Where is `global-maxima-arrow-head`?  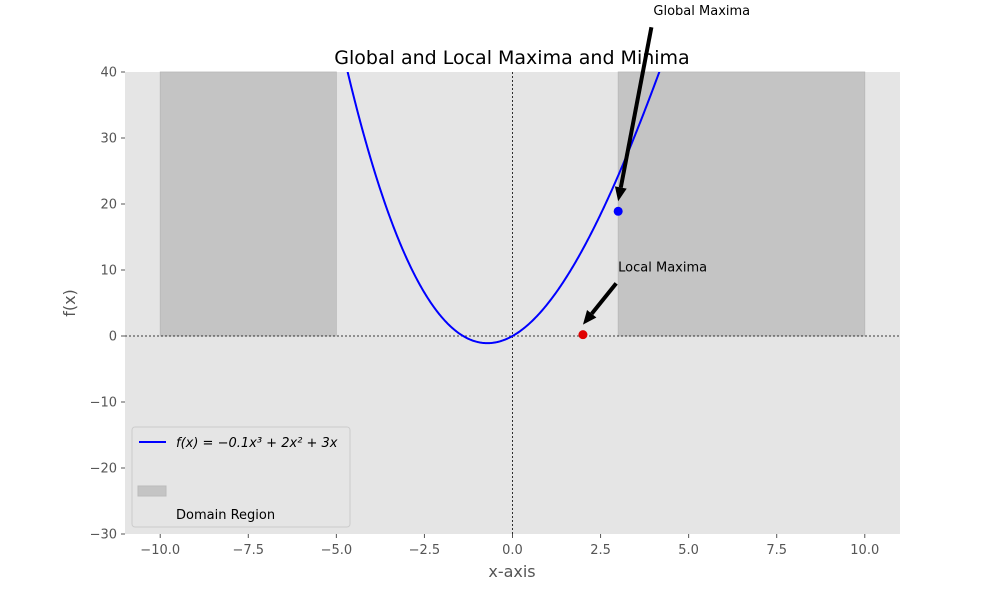 global-maxima-arrow-head is located at coordinates (620, 194).